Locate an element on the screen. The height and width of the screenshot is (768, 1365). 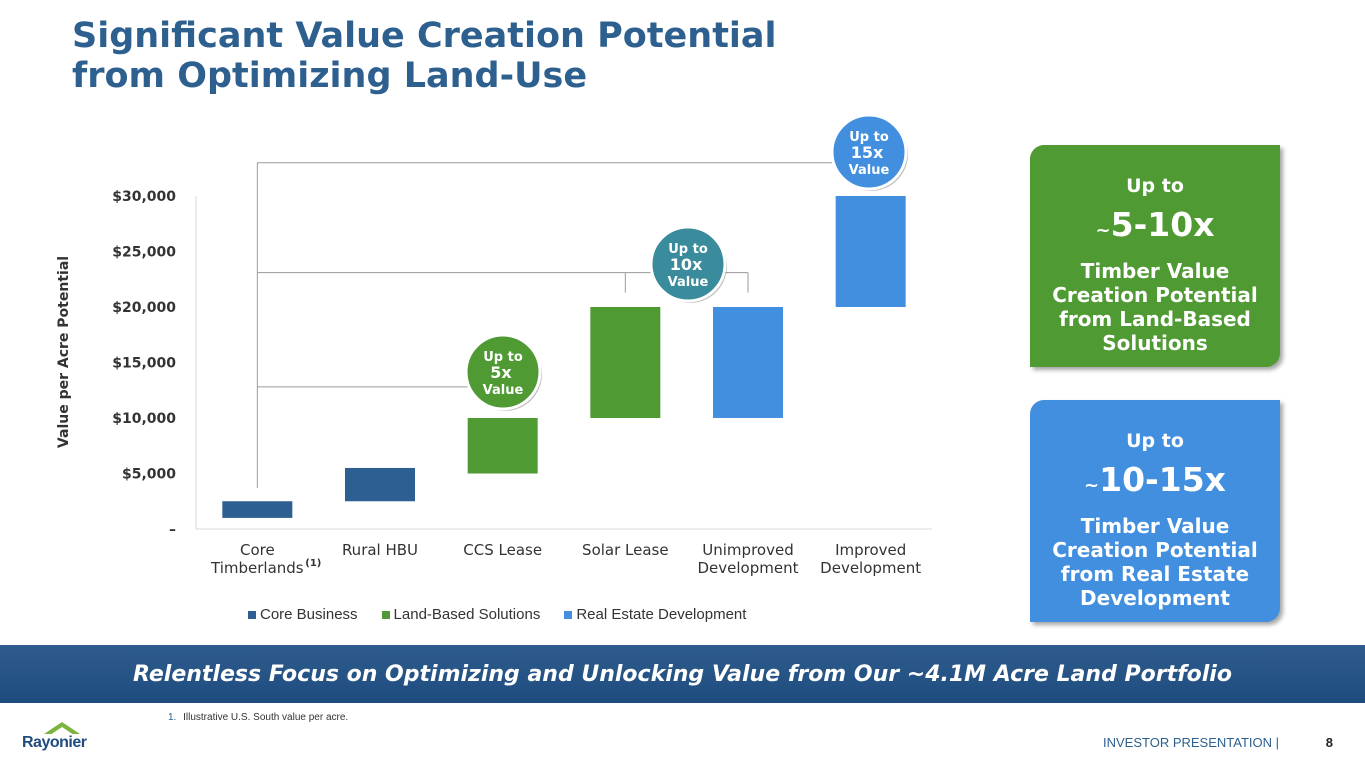
legend-item-core: Core Business is located at coordinates (303, 614).